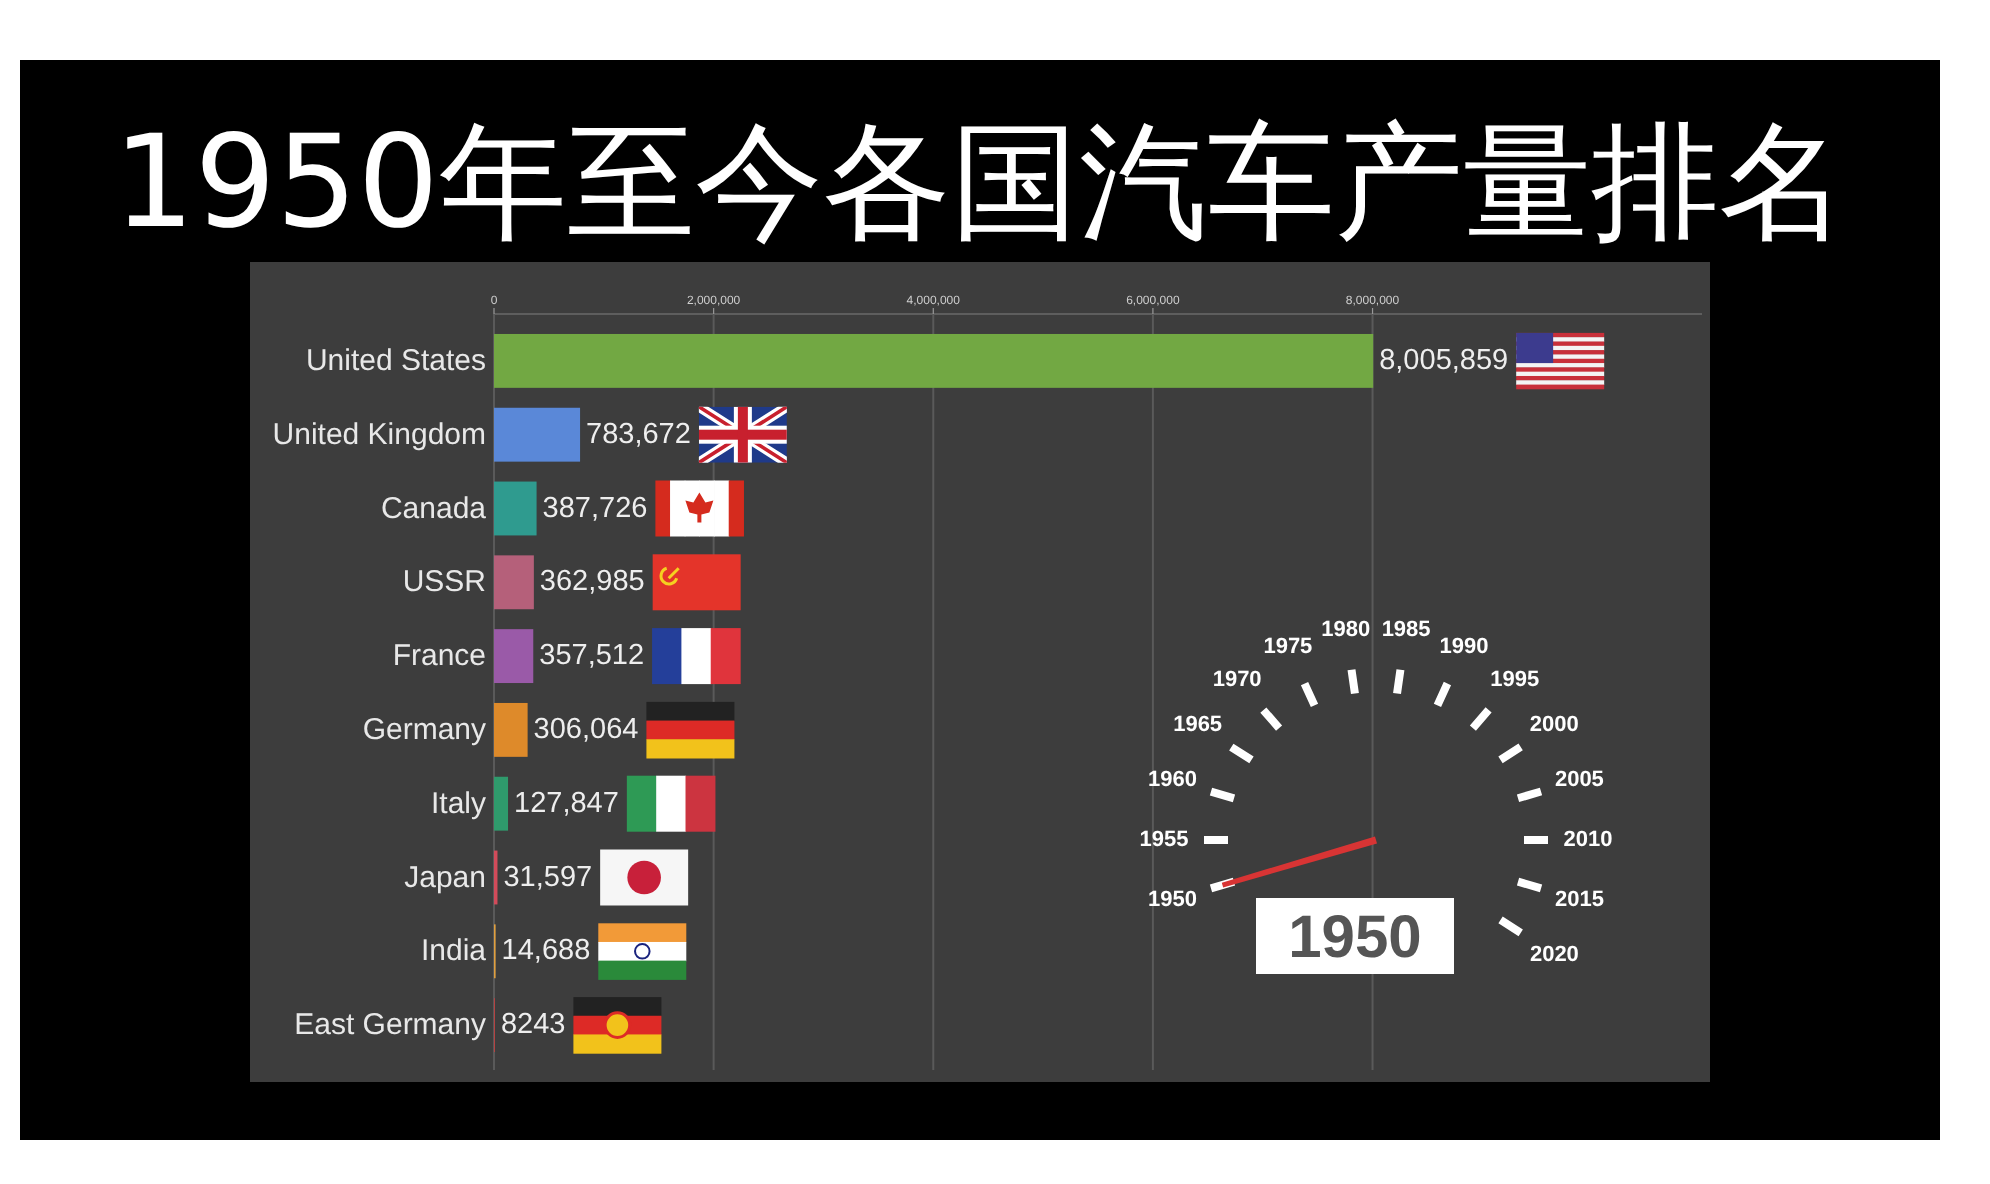 Image resolution: width=1990 pixels, height=1184 pixels. Describe the element at coordinates (533, 1025) in the screenshot. I see `data-label: 8243` at that location.